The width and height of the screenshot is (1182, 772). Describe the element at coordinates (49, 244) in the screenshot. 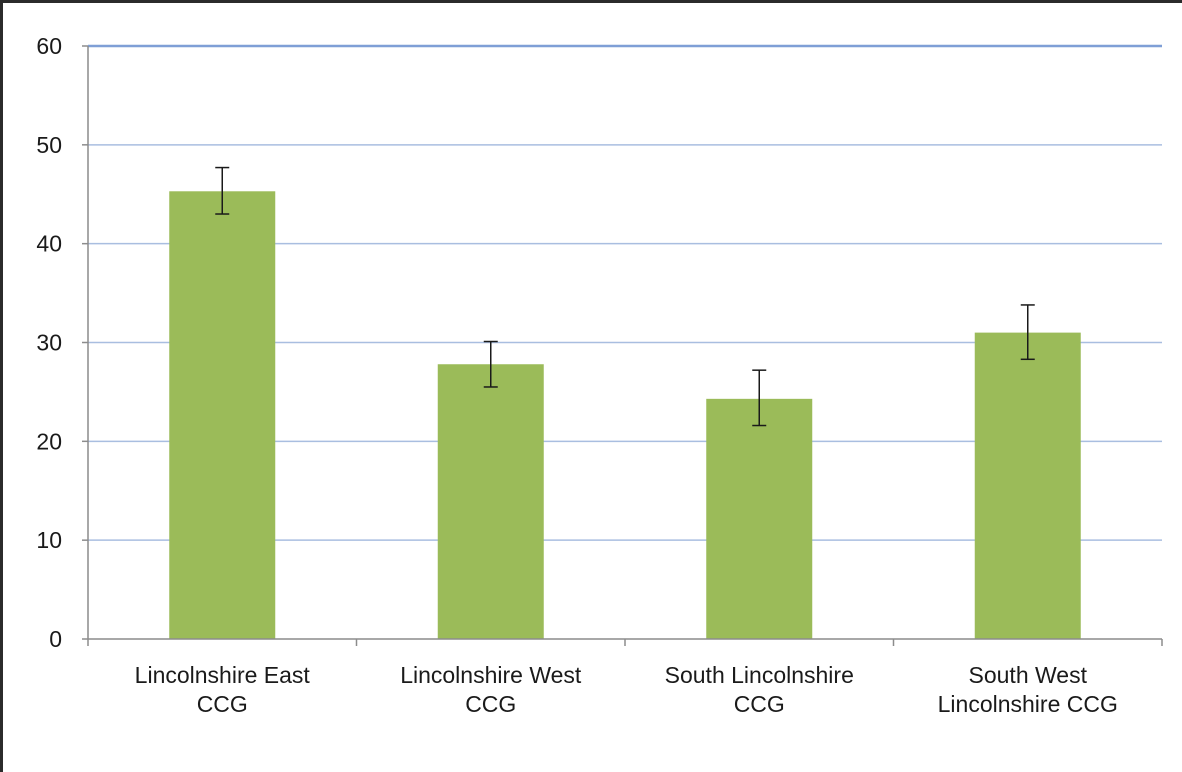

I see `y-tick-label: 40` at that location.